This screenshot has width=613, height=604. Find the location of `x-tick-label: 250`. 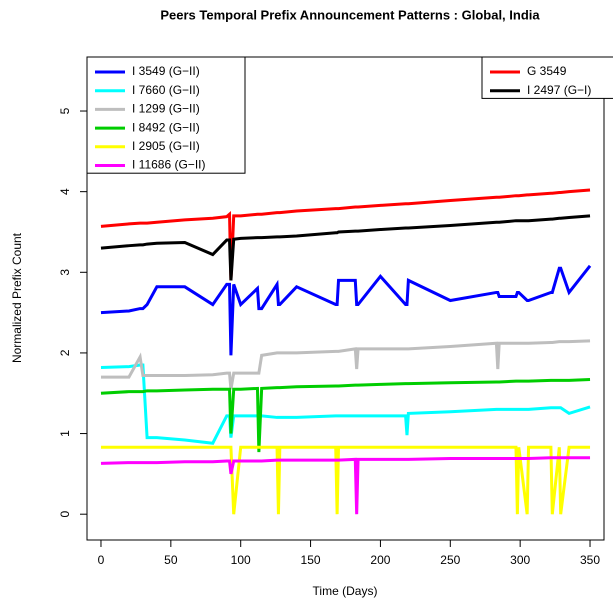

x-tick-label: 250 is located at coordinates (450, 560).